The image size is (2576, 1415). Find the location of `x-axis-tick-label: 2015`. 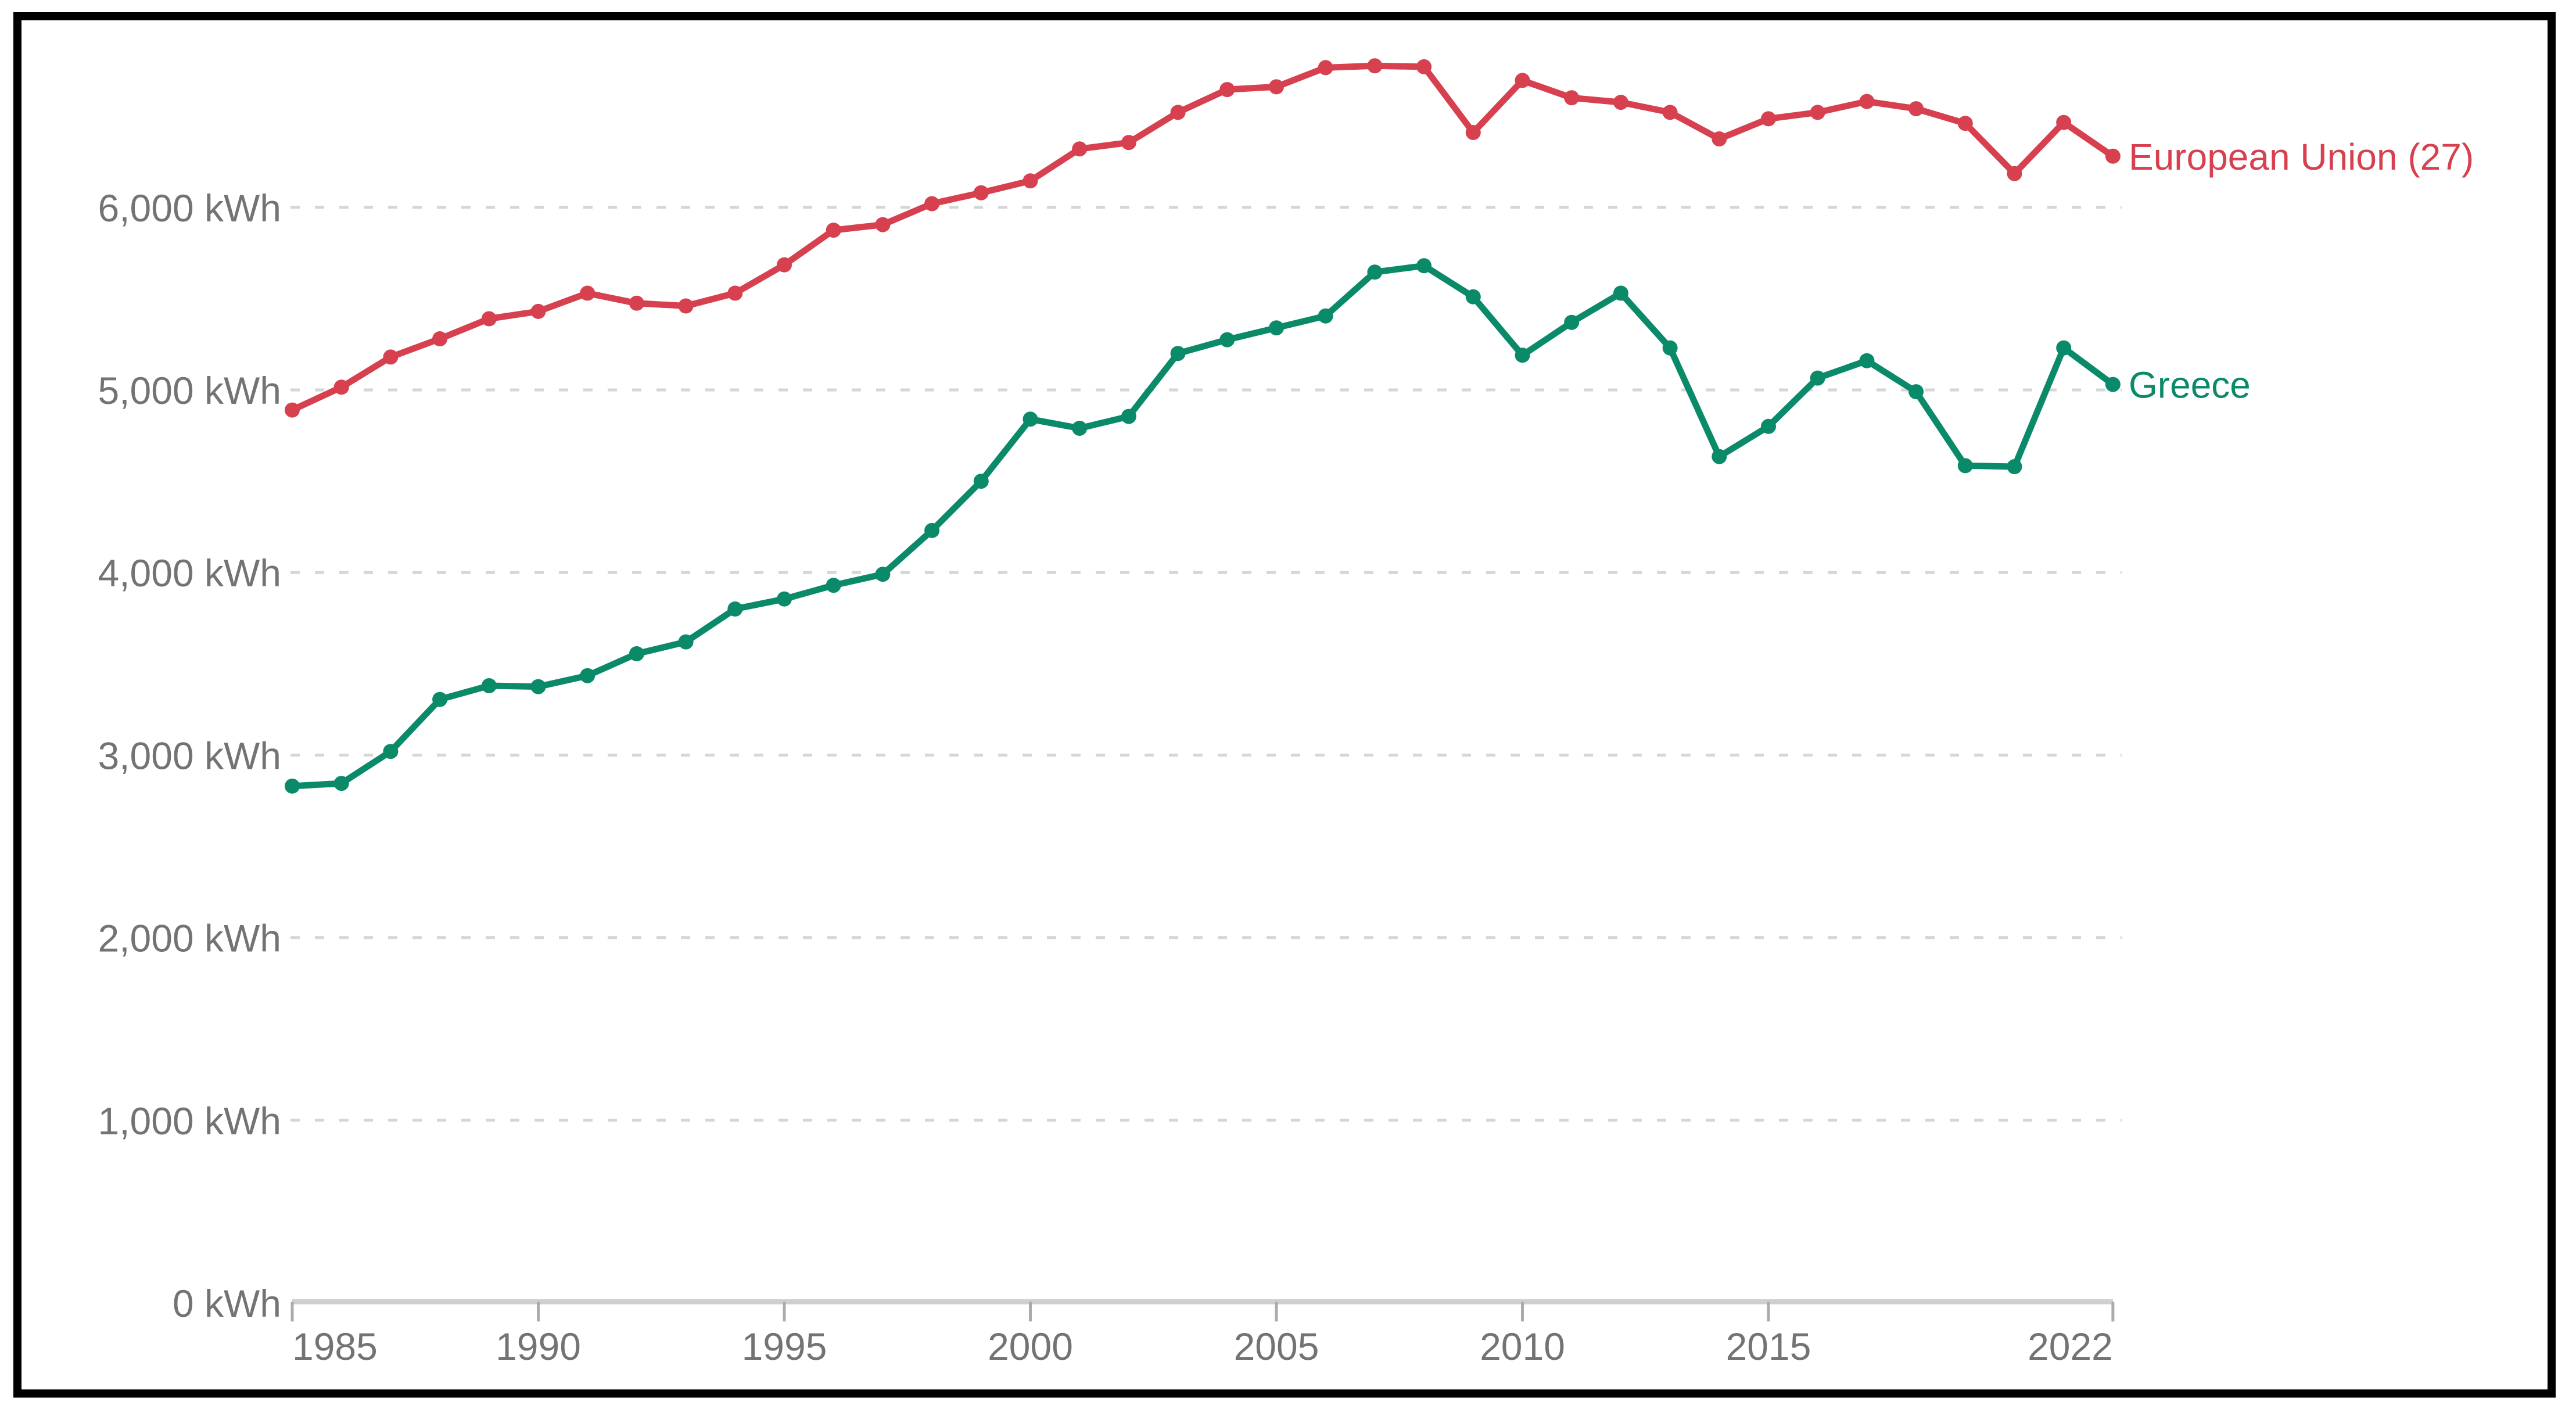

x-axis-tick-label: 2015 is located at coordinates (1768, 1346).